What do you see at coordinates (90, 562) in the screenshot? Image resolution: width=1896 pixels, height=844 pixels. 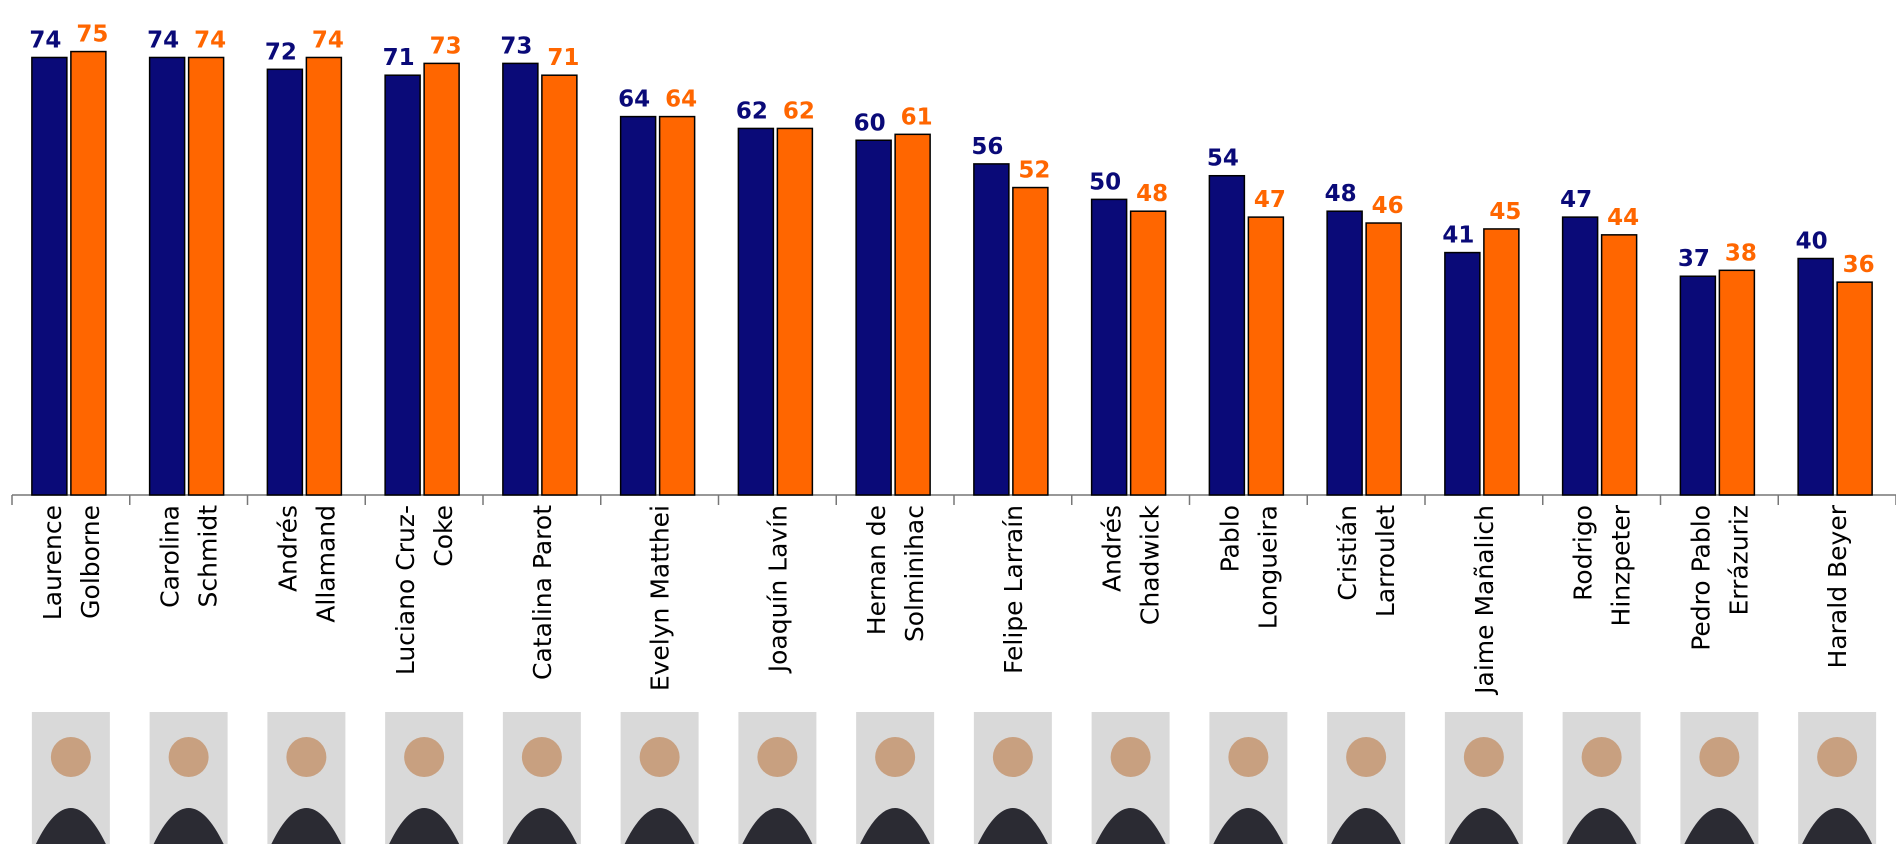 I see `category-label-line: Golborne` at bounding box center [90, 562].